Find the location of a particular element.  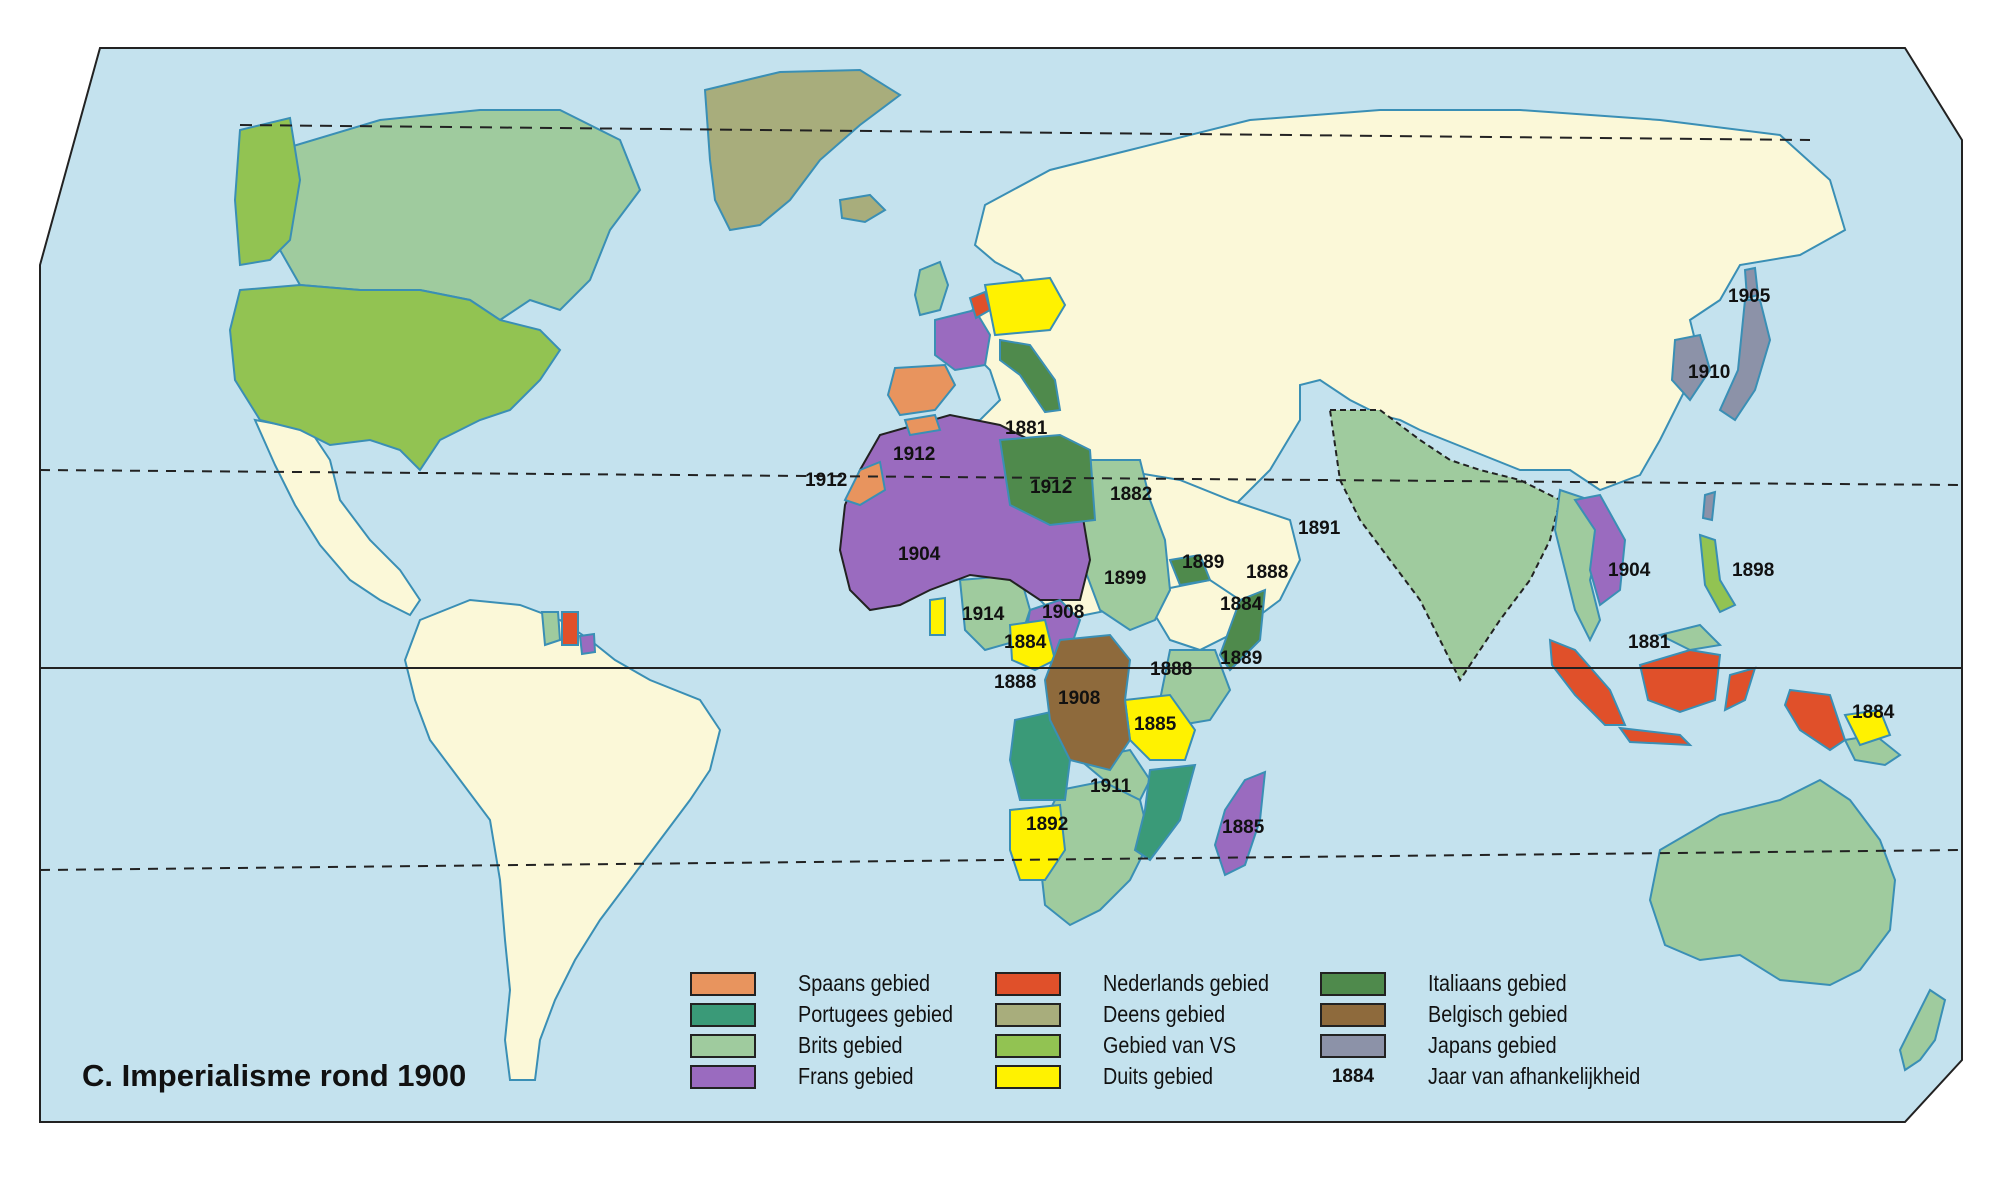

swatch-british is located at coordinates (723, 1045).